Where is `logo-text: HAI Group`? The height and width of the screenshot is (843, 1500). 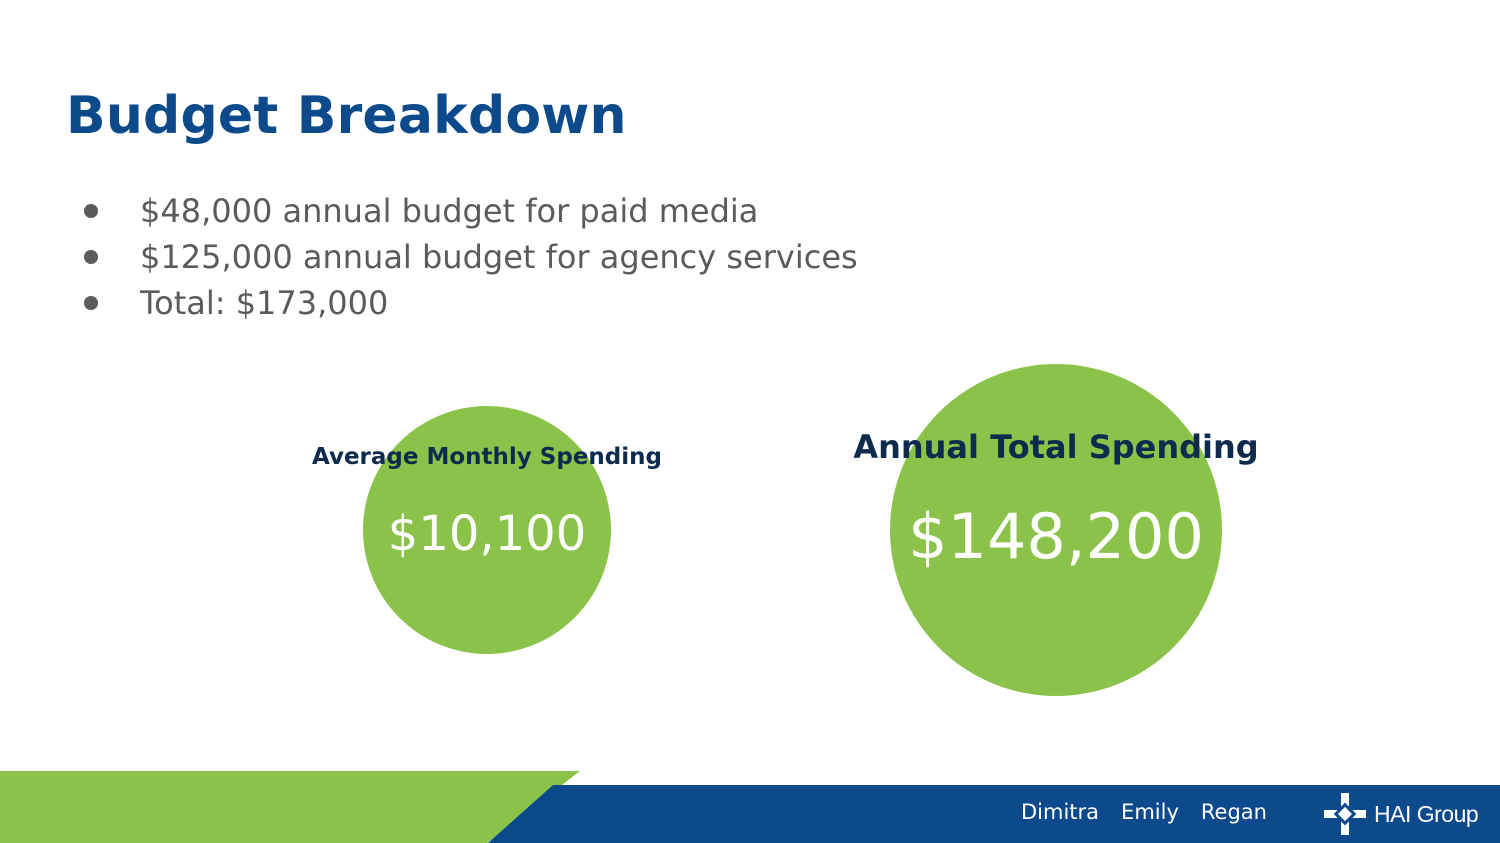 logo-text: HAI Group is located at coordinates (1426, 813).